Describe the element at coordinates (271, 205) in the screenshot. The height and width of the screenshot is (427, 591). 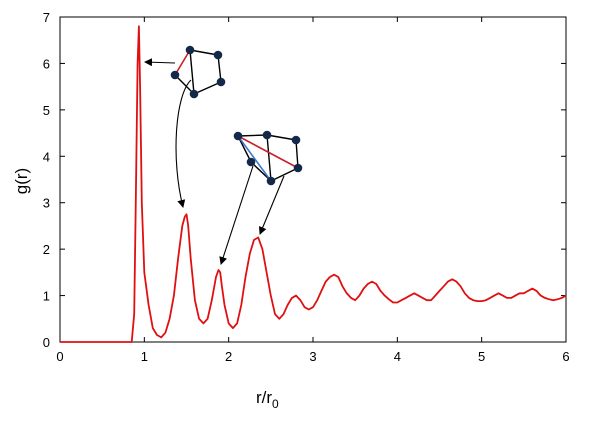
I see `arrow-to-fourth-peak` at that location.